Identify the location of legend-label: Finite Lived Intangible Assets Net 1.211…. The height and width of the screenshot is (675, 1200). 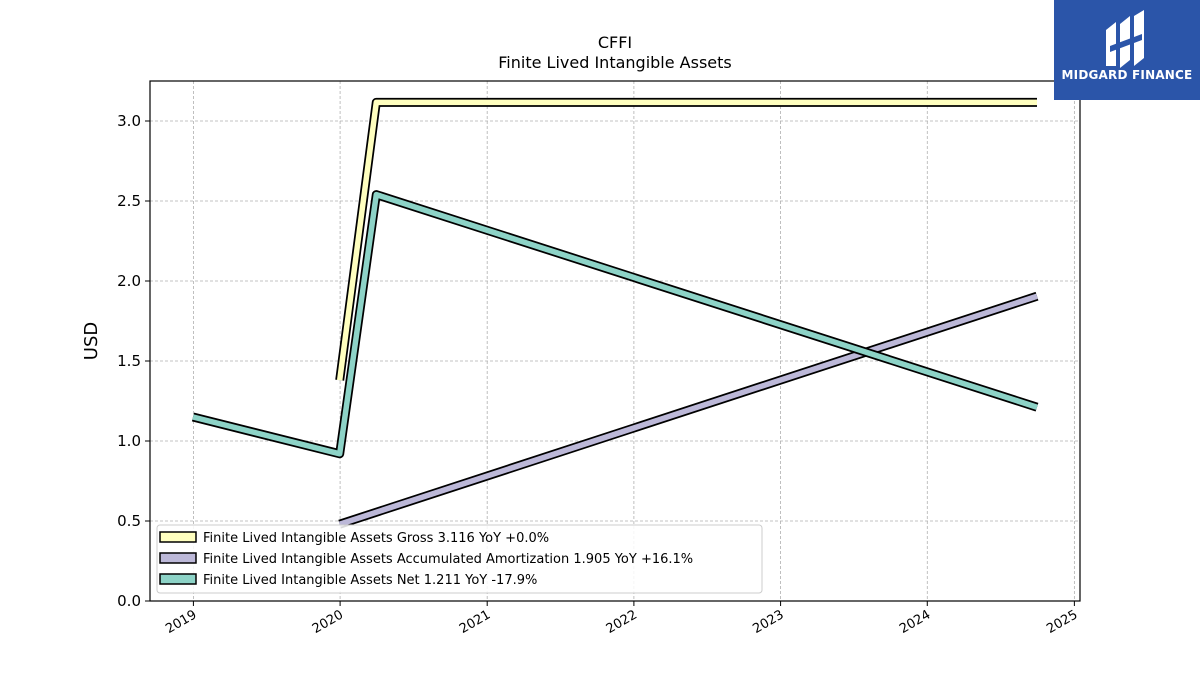
(370, 580).